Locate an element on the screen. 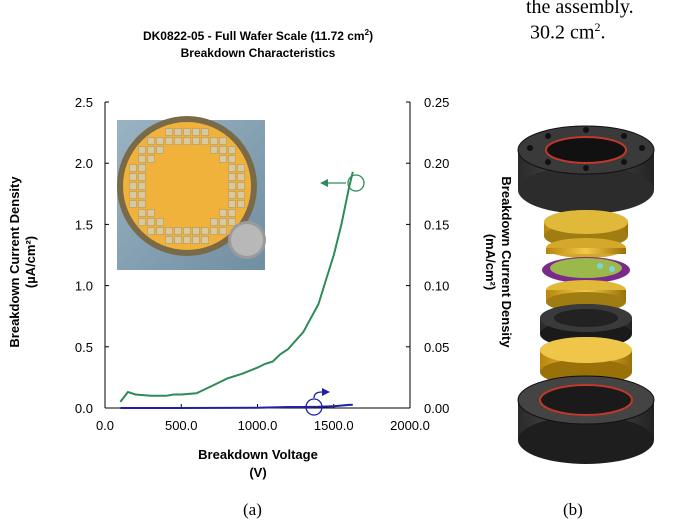 The width and height of the screenshot is (681, 525). y-right-label-line2: (mA/cm²) is located at coordinates (490, 262).